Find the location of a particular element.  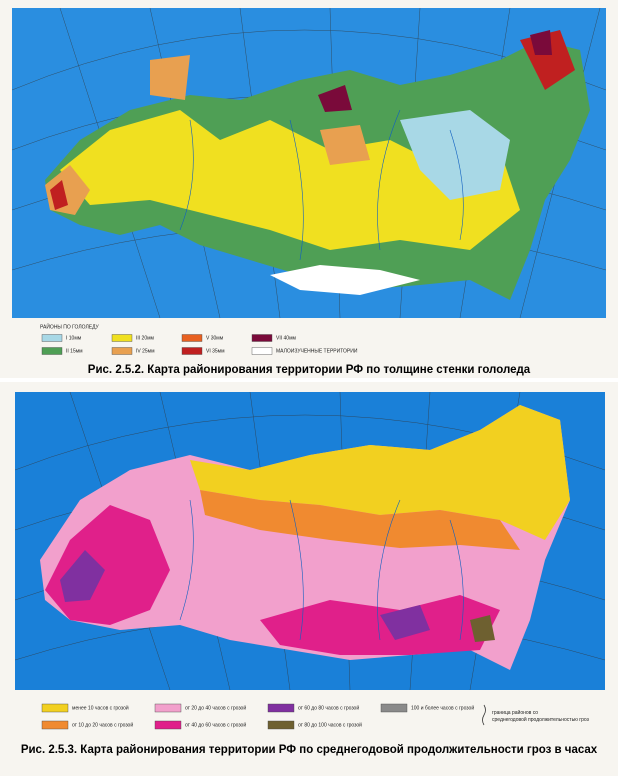

legend-label: IV 25мм is located at coordinates (145, 351).